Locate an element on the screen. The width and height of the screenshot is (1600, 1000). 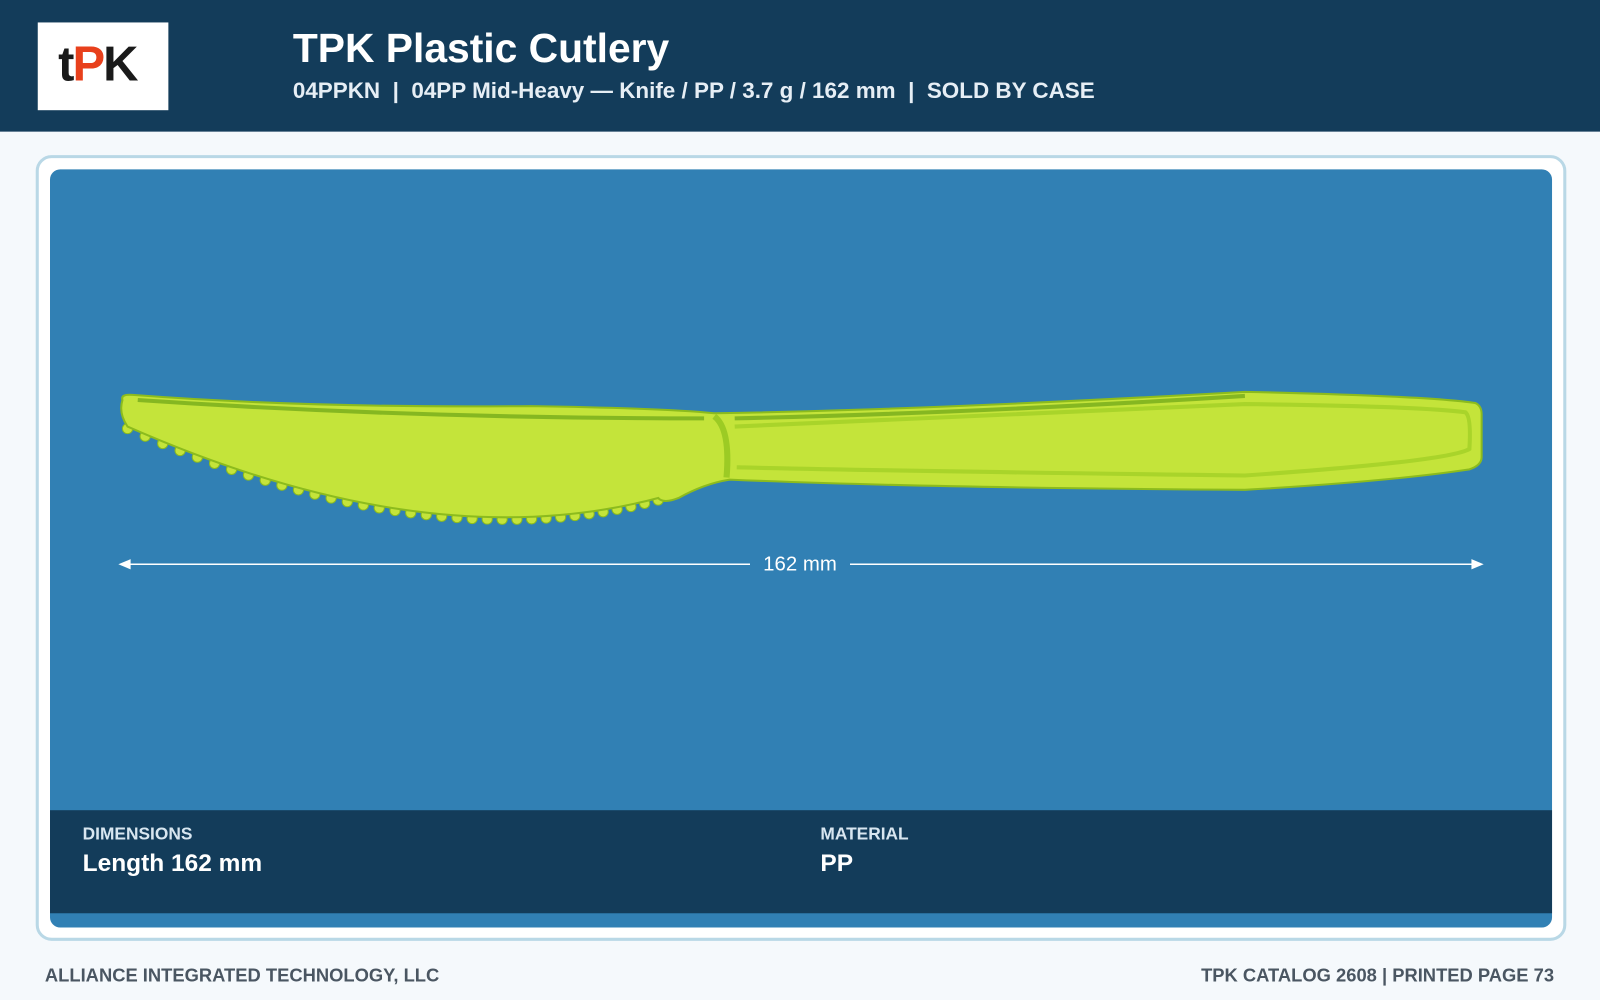
dimension-label: 162 mm is located at coordinates (800, 565).